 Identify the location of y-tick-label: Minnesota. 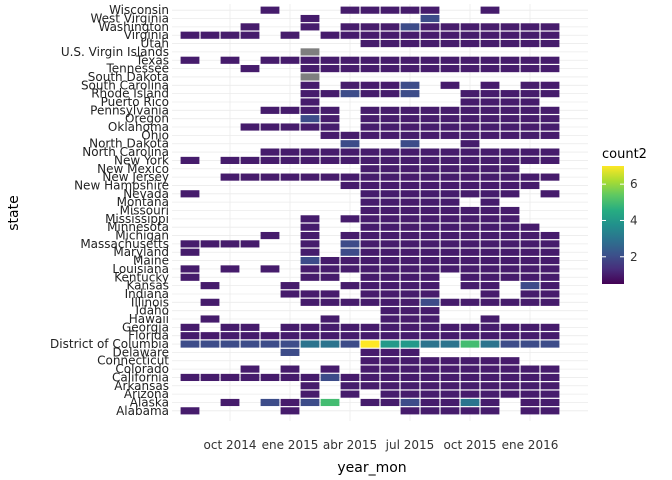
(138, 227).